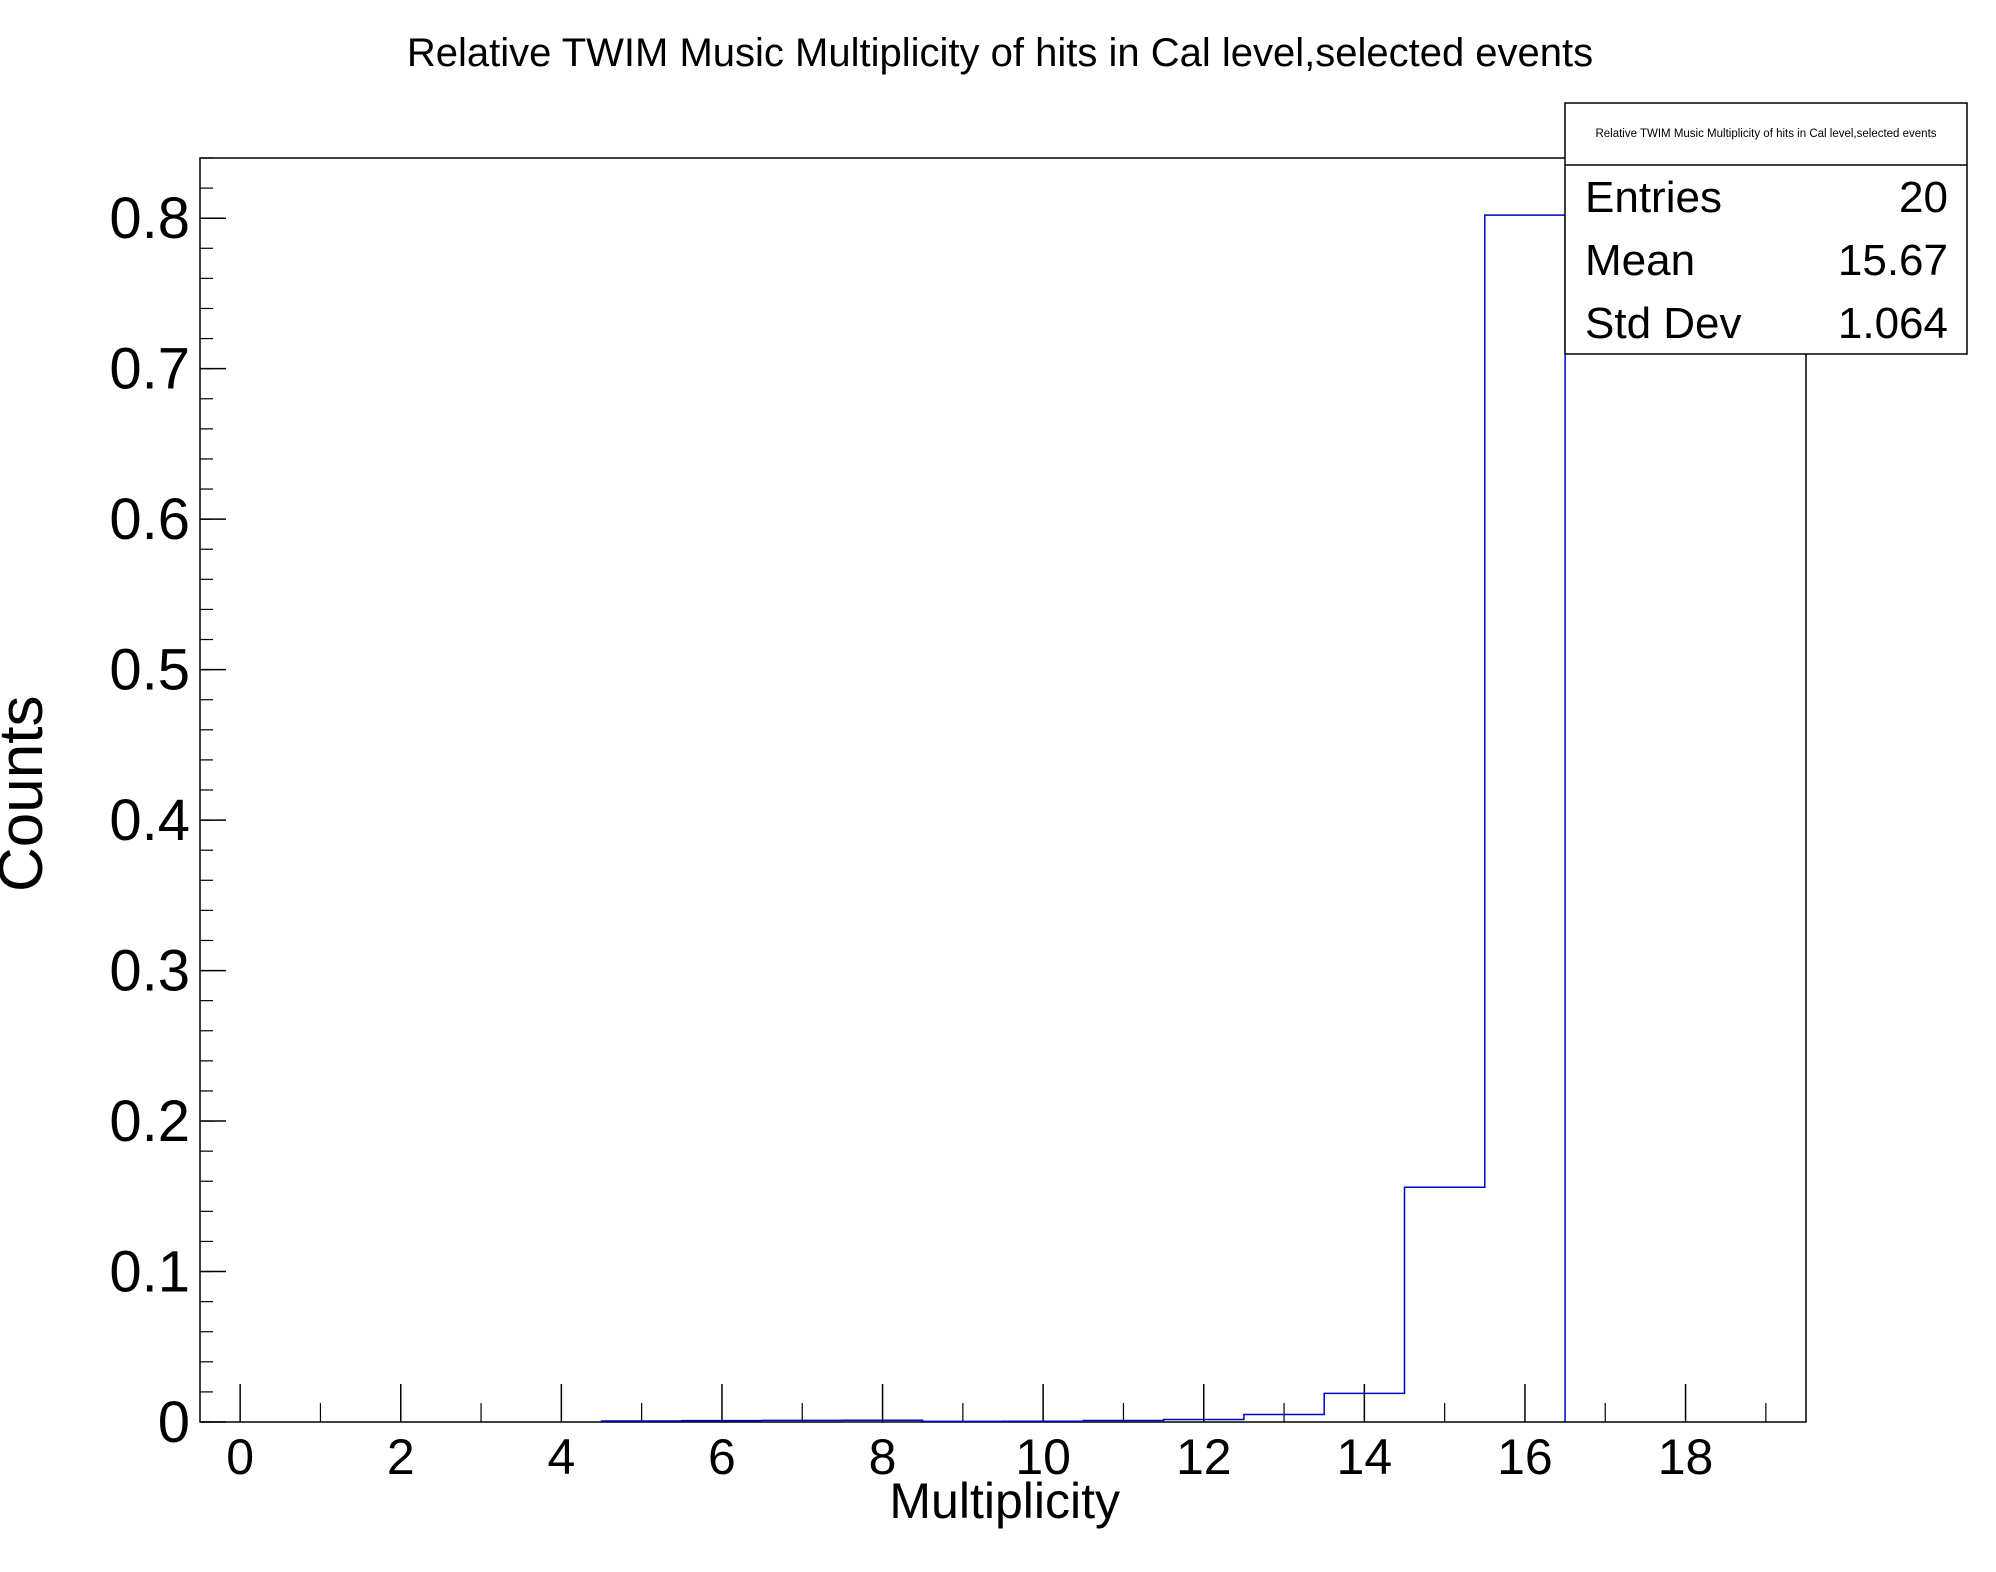  What do you see at coordinates (149, 670) in the screenshot?
I see `y-tick-label: 0.5` at bounding box center [149, 670].